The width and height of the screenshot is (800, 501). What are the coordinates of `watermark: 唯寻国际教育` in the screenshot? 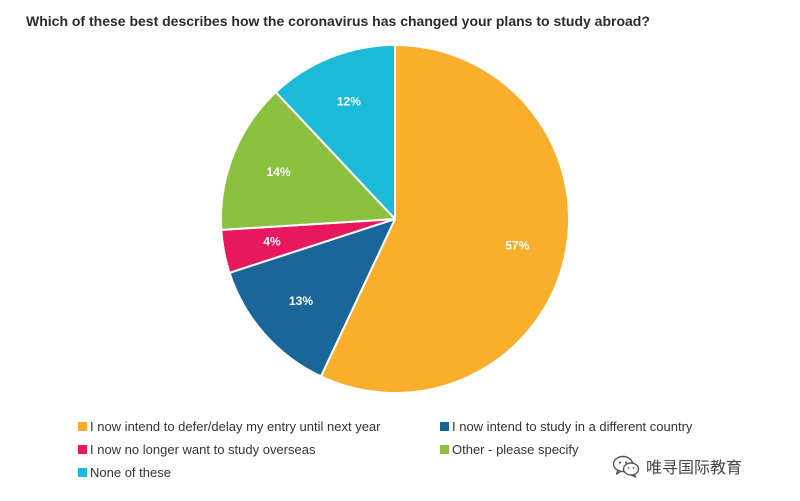 It's located at (677, 466).